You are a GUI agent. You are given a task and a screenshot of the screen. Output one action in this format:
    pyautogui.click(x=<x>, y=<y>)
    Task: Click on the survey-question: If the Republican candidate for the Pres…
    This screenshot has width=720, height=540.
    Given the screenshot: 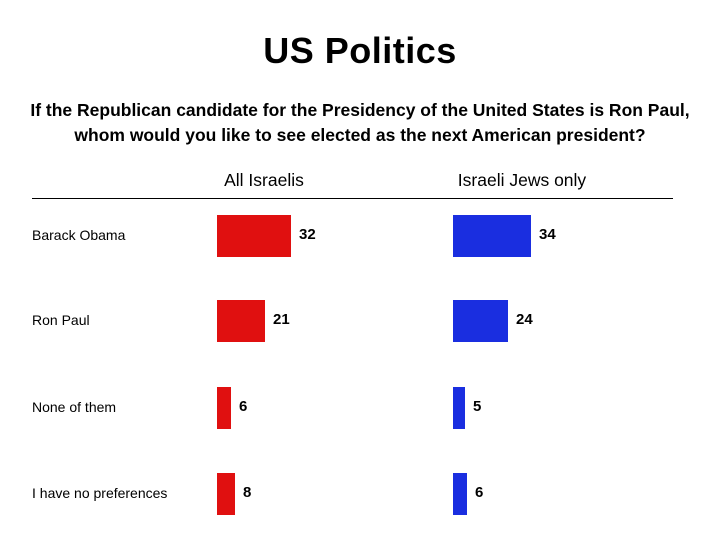 What is the action you would take?
    pyautogui.click(x=360, y=123)
    